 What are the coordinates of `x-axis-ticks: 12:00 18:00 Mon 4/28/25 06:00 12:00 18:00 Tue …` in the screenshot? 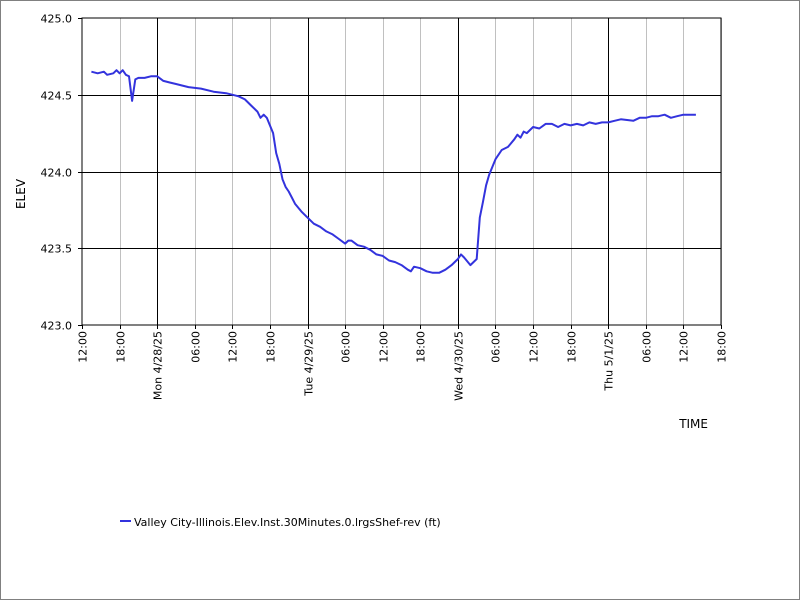 It's located at (403, 363).